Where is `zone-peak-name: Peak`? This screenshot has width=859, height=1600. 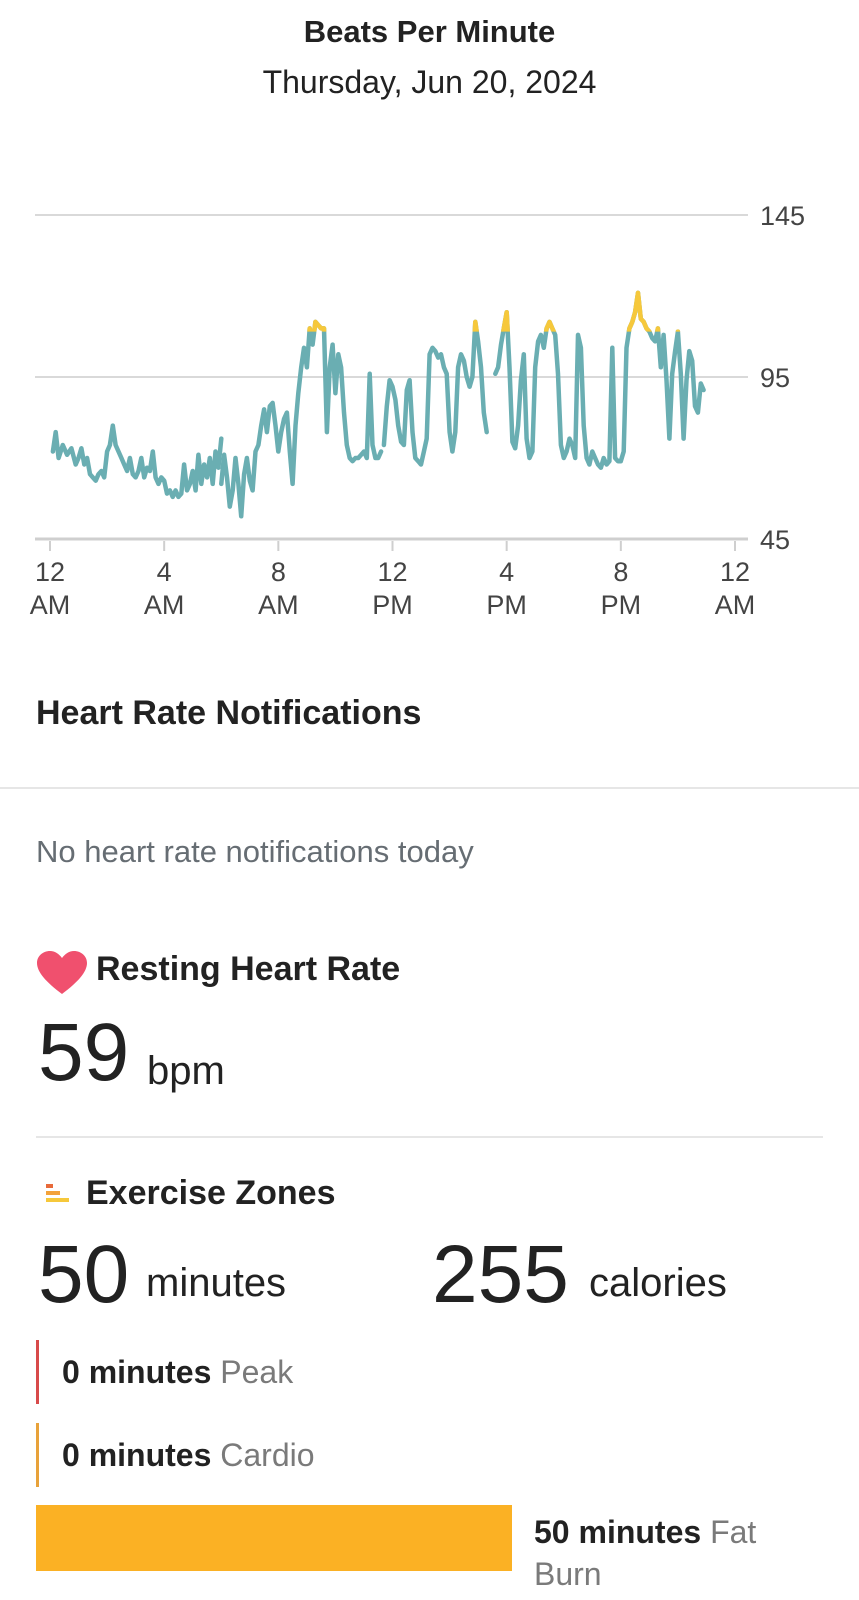
zone-peak-name: Peak is located at coordinates (257, 1372).